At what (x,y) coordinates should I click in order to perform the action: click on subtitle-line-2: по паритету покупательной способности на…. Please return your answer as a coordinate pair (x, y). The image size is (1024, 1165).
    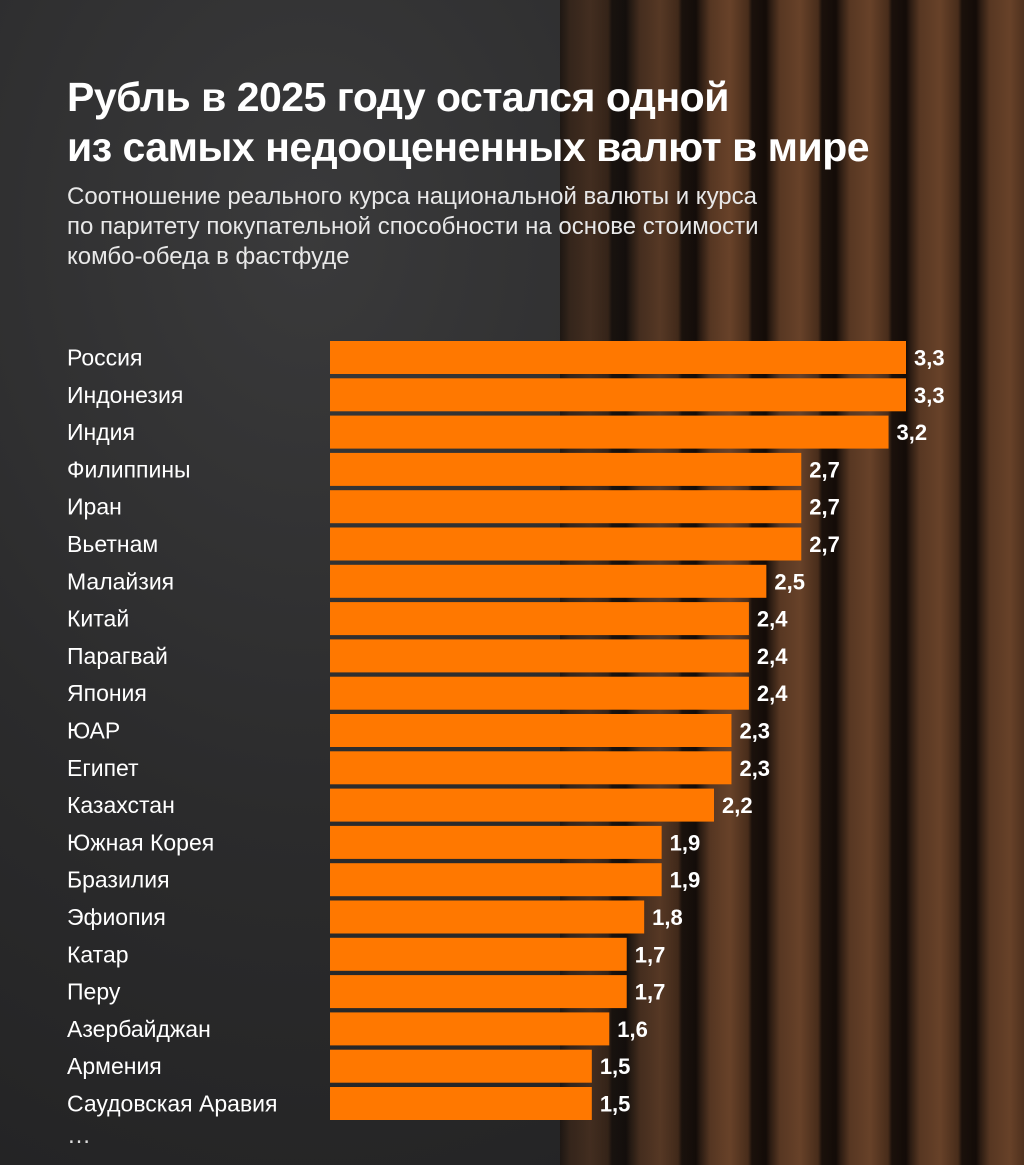
    Looking at the image, I should click on (413, 226).